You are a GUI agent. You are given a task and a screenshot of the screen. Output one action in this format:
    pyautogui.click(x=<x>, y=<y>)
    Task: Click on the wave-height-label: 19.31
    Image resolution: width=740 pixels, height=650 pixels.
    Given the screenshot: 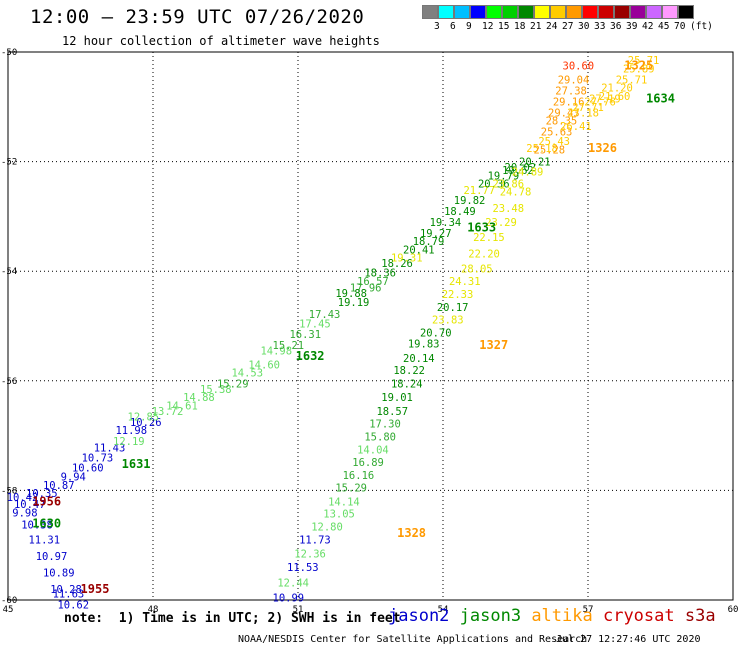 What is the action you would take?
    pyautogui.click(x=407, y=259)
    